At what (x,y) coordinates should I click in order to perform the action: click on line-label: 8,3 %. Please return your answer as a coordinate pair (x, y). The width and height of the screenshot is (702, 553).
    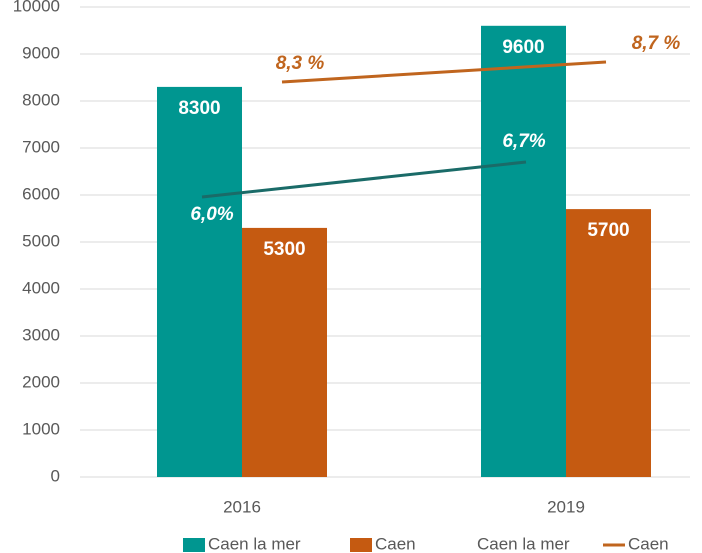
    Looking at the image, I should click on (300, 63).